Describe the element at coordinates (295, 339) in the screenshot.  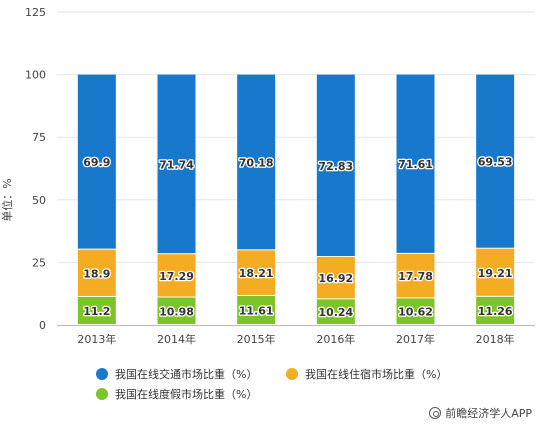
I see `x-axis-ticks: 2013年 2014年 2015年 2016年 2017年 2018年` at that location.